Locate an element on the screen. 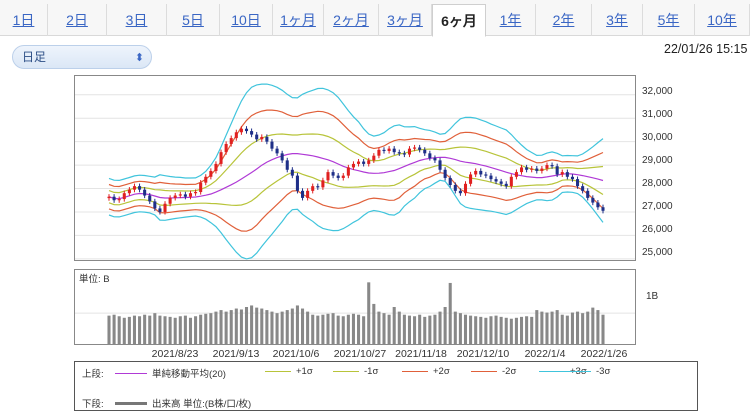 The width and height of the screenshot is (750, 416). tab-1m: 1ヶ月 is located at coordinates (298, 20).